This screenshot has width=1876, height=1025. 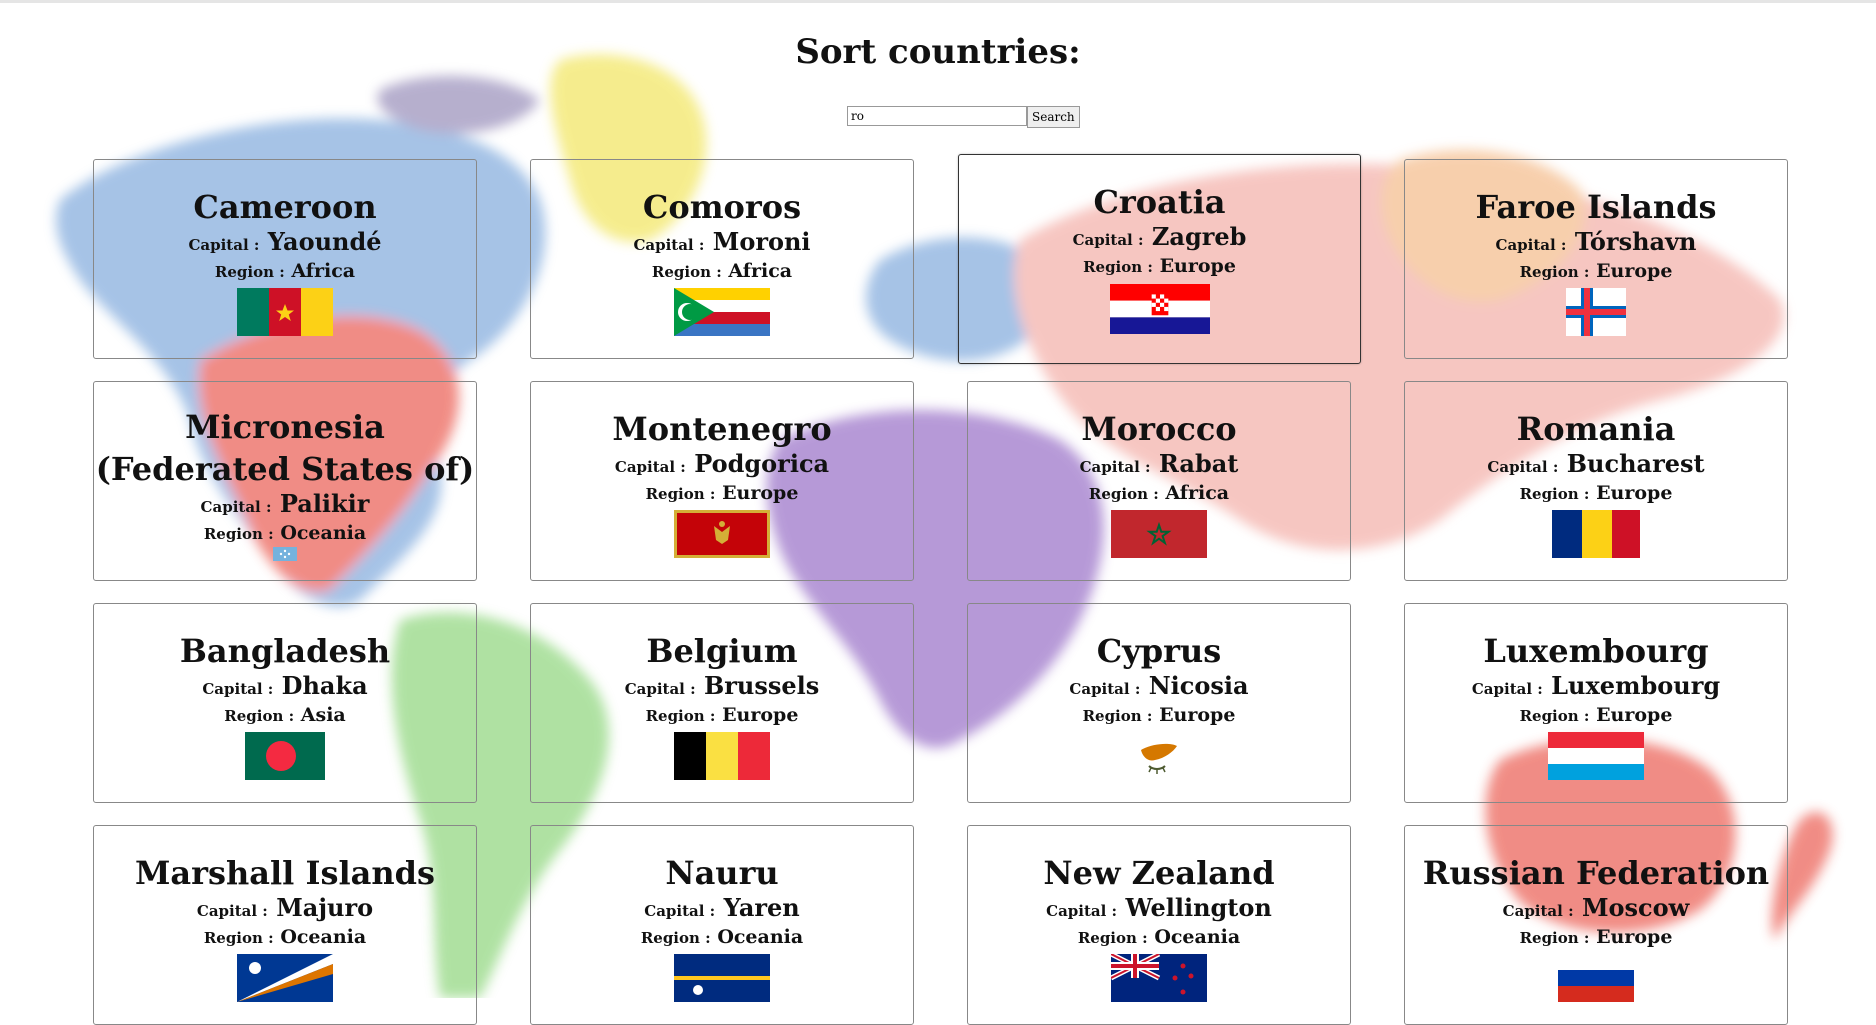 I want to click on country-capital: Capital : Zagreb, so click(x=1159, y=238).